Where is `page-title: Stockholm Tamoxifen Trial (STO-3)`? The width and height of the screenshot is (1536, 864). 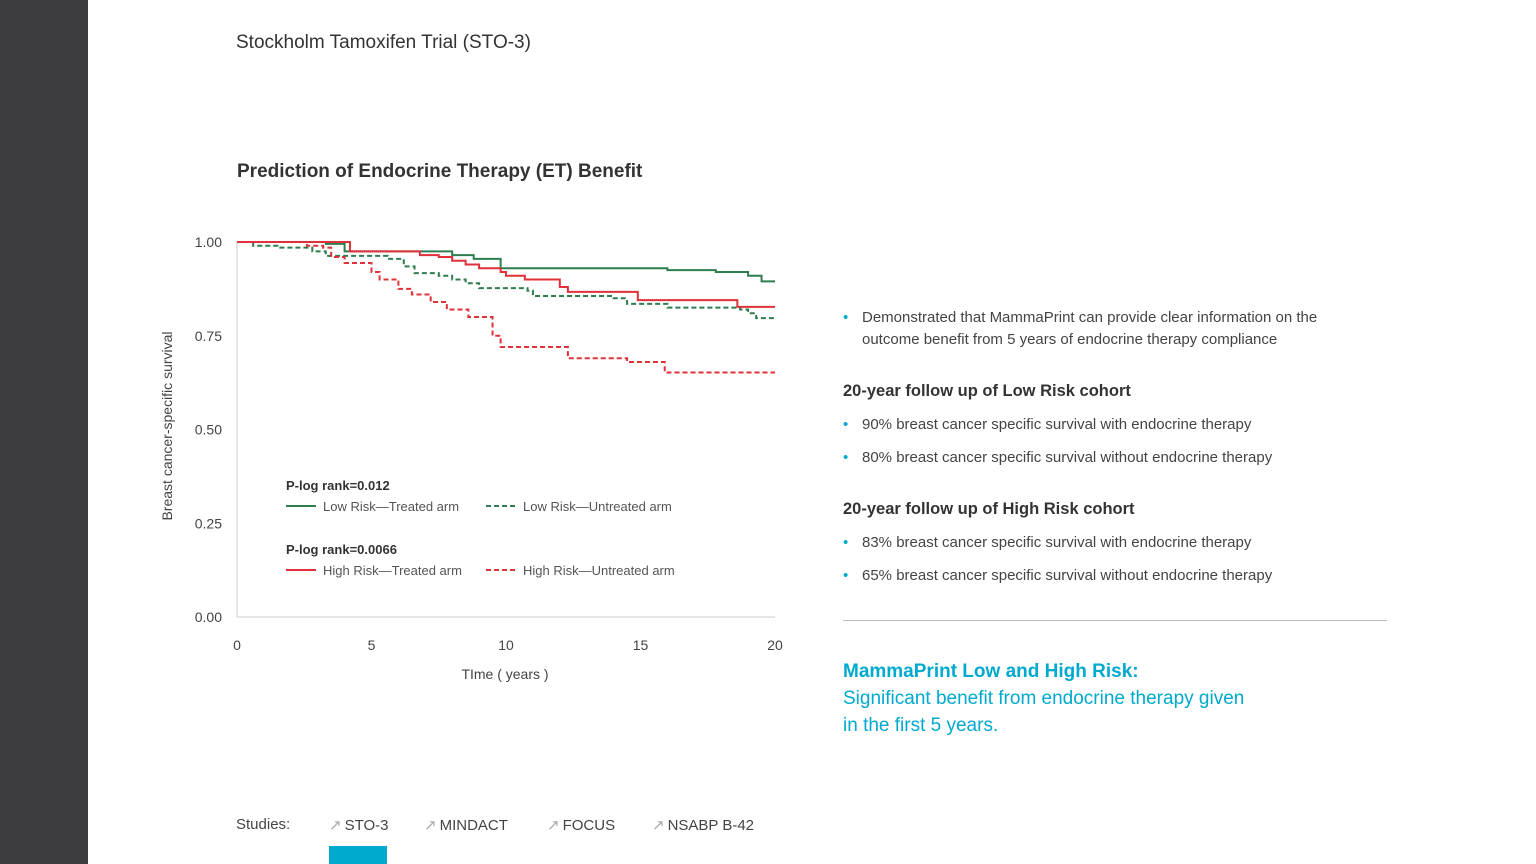
page-title: Stockholm Tamoxifen Trial (STO-3) is located at coordinates (383, 42).